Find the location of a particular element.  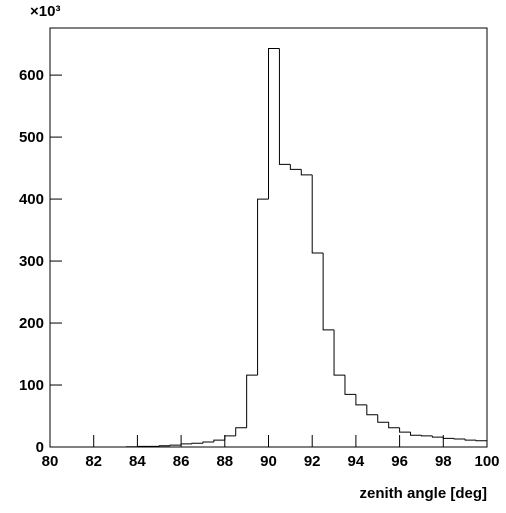

y-tick-label: 200 is located at coordinates (31, 323).